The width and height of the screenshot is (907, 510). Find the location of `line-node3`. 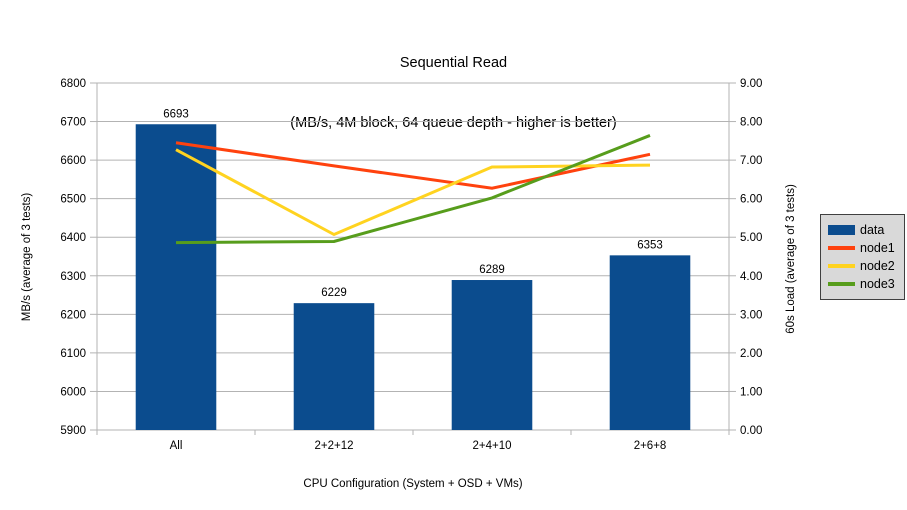

line-node3 is located at coordinates (413, 189).